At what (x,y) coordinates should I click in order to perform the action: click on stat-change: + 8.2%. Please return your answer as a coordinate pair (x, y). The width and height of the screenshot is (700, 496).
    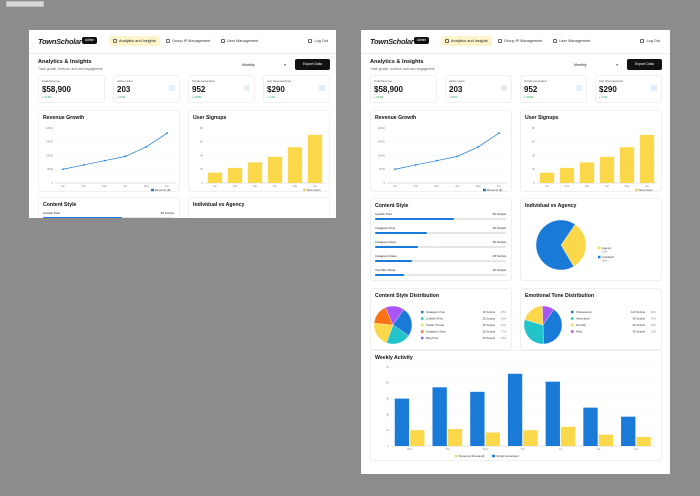
    Looking at the image, I should click on (121, 97).